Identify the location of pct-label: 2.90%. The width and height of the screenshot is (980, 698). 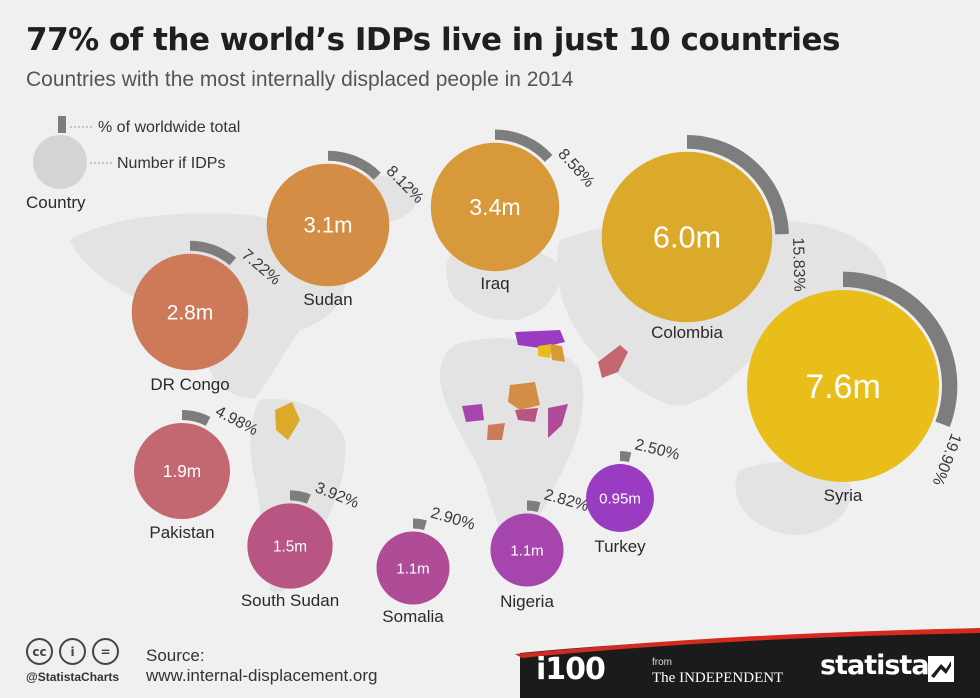
(453, 519).